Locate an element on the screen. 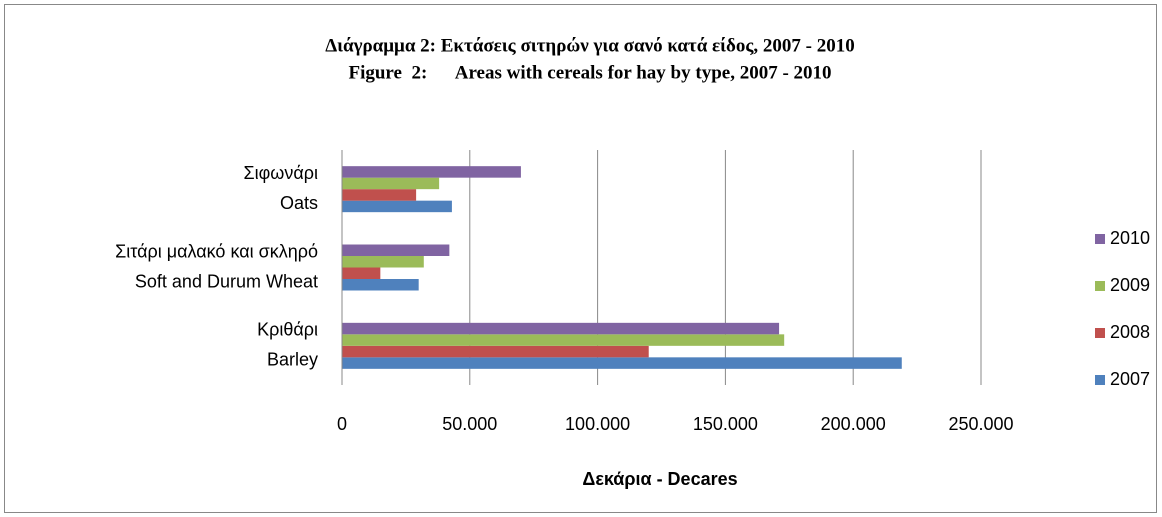 This screenshot has height=517, width=1162. y-tick-label: Soft and Durum Wheat is located at coordinates (226, 281).